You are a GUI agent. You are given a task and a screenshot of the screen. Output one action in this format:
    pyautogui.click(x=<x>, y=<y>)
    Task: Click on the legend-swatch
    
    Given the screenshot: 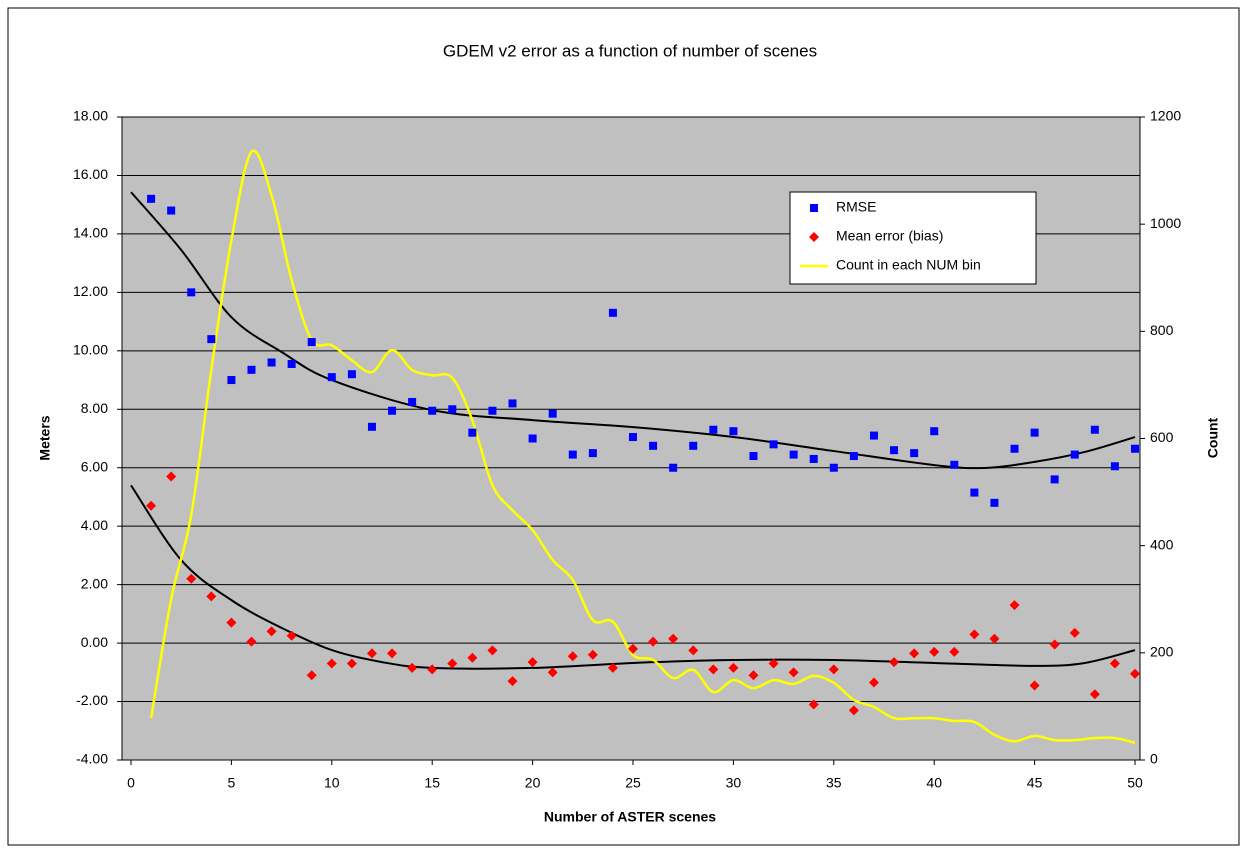 What is the action you would take?
    pyautogui.click(x=814, y=237)
    